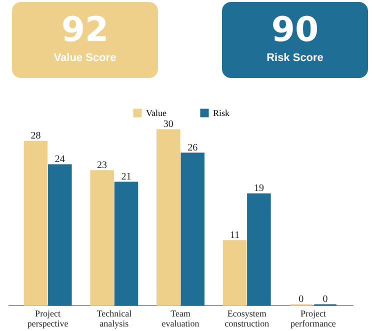  What do you see at coordinates (156, 113) in the screenshot?
I see `legend-label: Value` at bounding box center [156, 113].